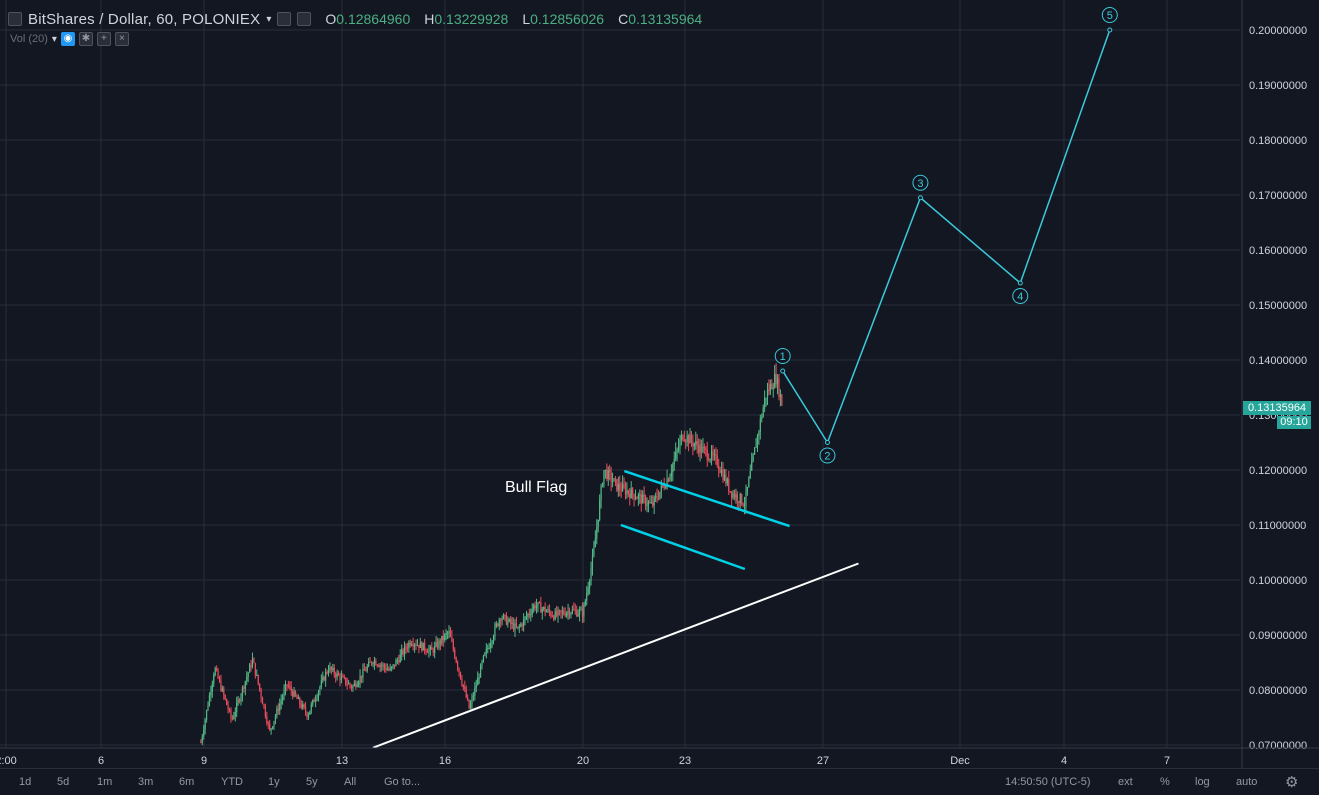 The image size is (1319, 795). What do you see at coordinates (1247, 782) in the screenshot?
I see `auto-toggle: auto` at bounding box center [1247, 782].